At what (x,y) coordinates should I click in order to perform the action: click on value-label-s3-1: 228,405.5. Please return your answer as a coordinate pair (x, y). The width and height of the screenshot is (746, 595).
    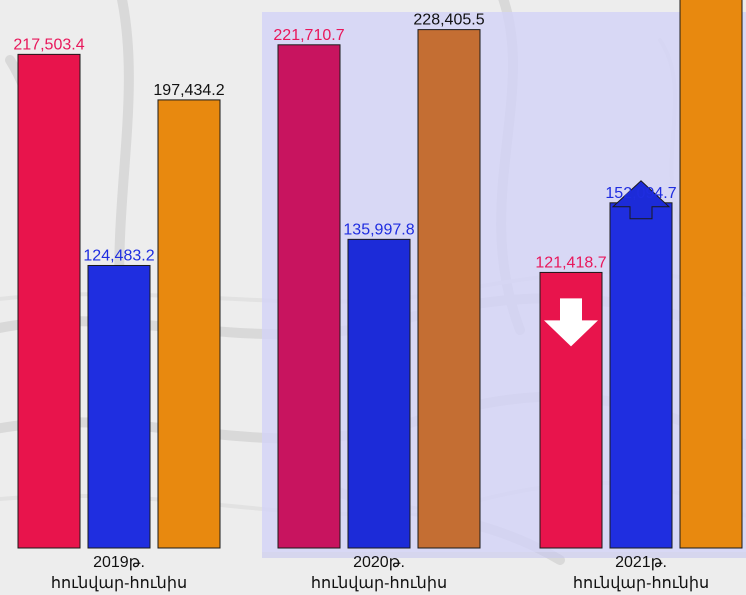
    Looking at the image, I should click on (448, 20).